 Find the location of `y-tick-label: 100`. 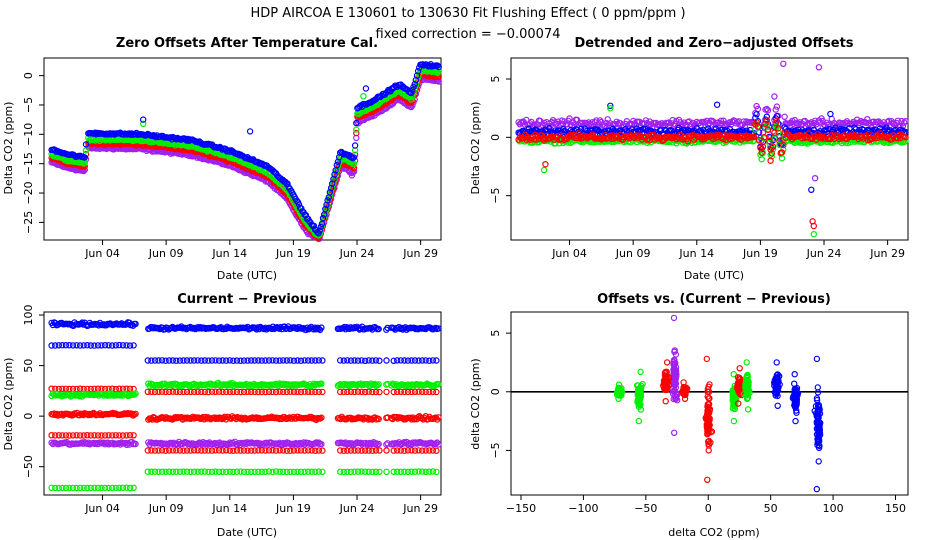

y-tick-label: 100 is located at coordinates (28, 315).